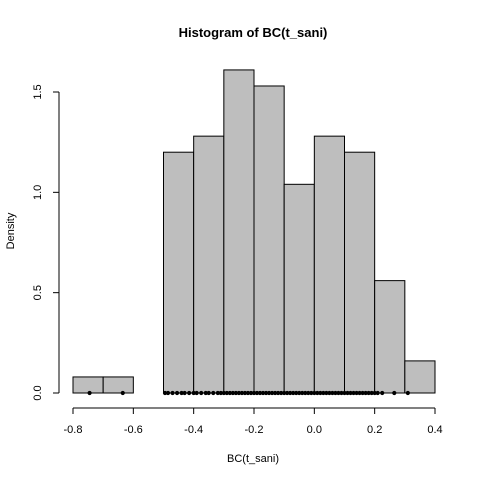  Describe the element at coordinates (73, 430) in the screenshot. I see `x-tick-label-0: -0.8` at that location.